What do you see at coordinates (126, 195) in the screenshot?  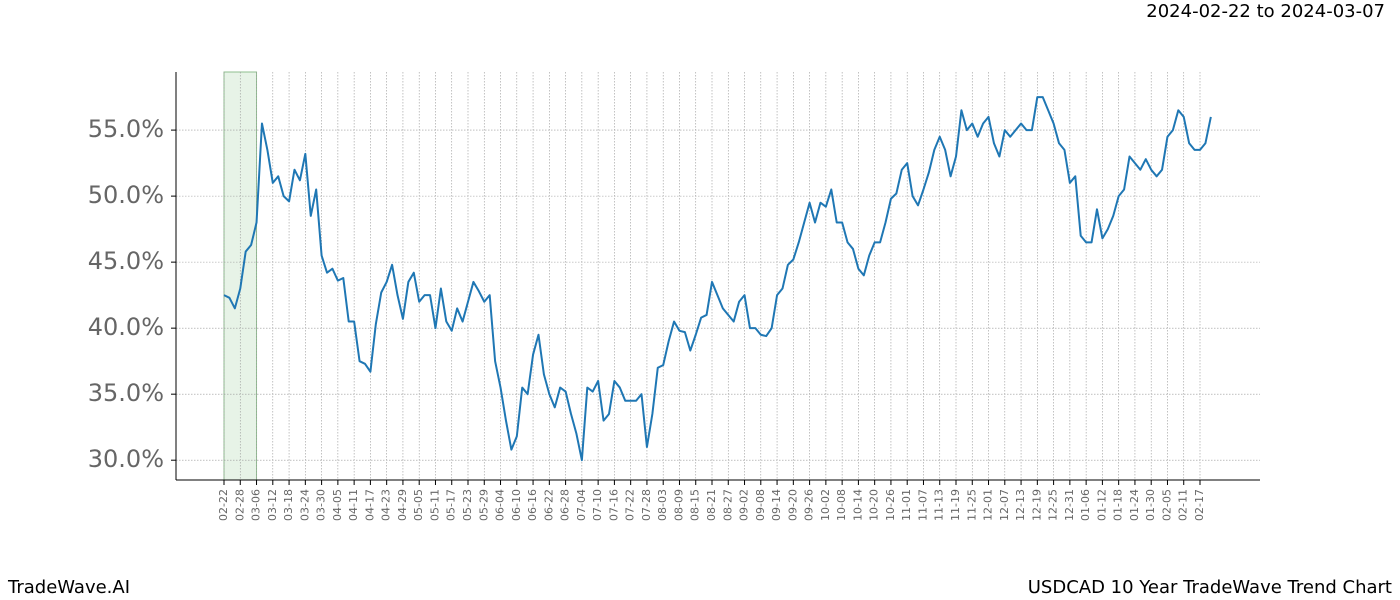 I see `y-tick-label: 50.0%` at bounding box center [126, 195].